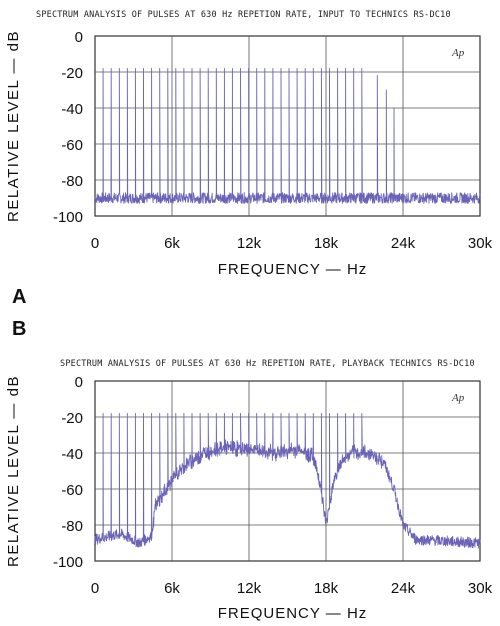 The image size is (500, 626). Describe the element at coordinates (79, 382) in the screenshot. I see `chart-b-ytick-label: 0` at that location.